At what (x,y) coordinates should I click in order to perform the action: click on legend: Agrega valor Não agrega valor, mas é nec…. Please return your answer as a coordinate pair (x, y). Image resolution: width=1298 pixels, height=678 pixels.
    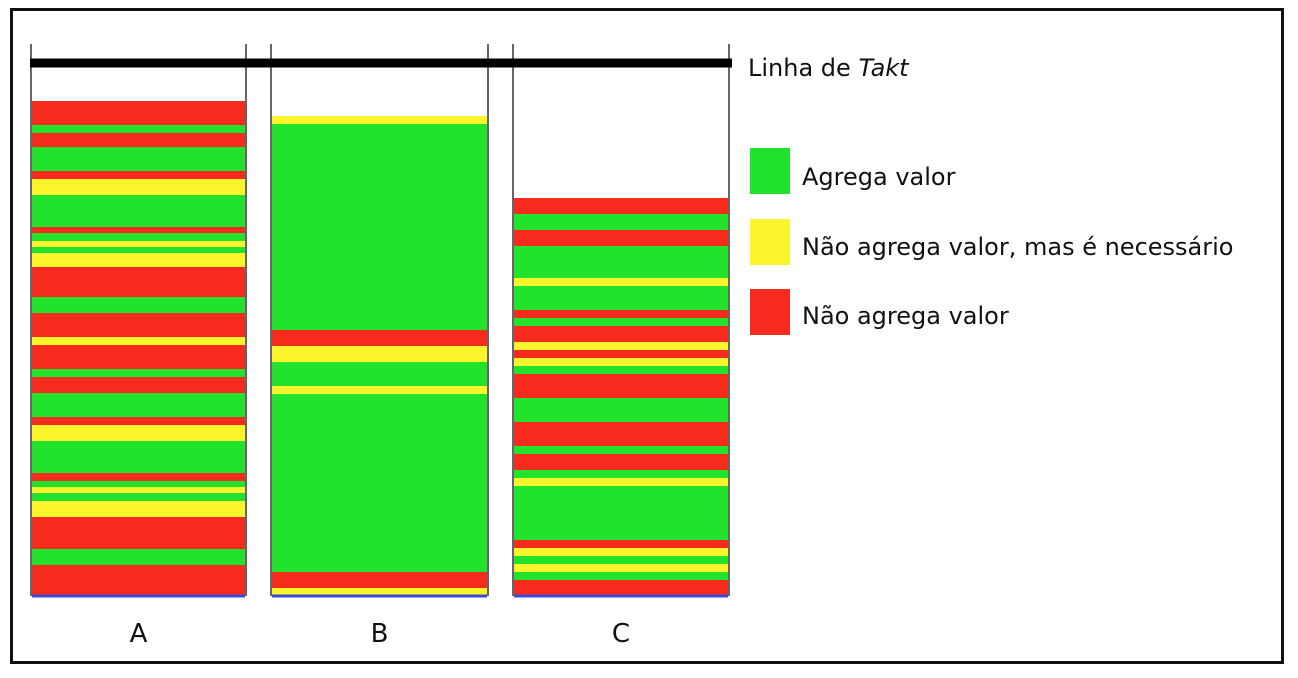
    Looking at the image, I should click on (991, 241).